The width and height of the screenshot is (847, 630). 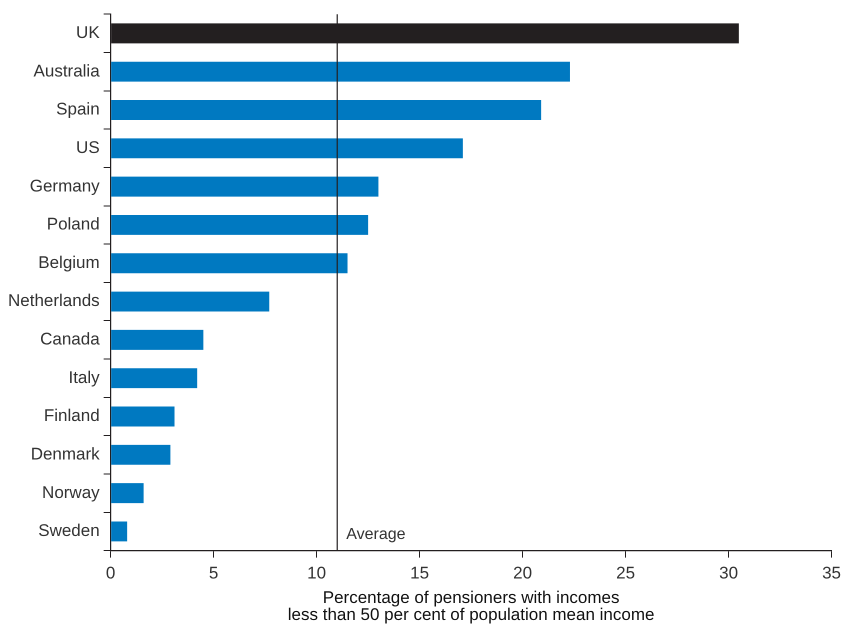 What do you see at coordinates (72, 416) in the screenshot?
I see `y-tick-label: Finland` at bounding box center [72, 416].